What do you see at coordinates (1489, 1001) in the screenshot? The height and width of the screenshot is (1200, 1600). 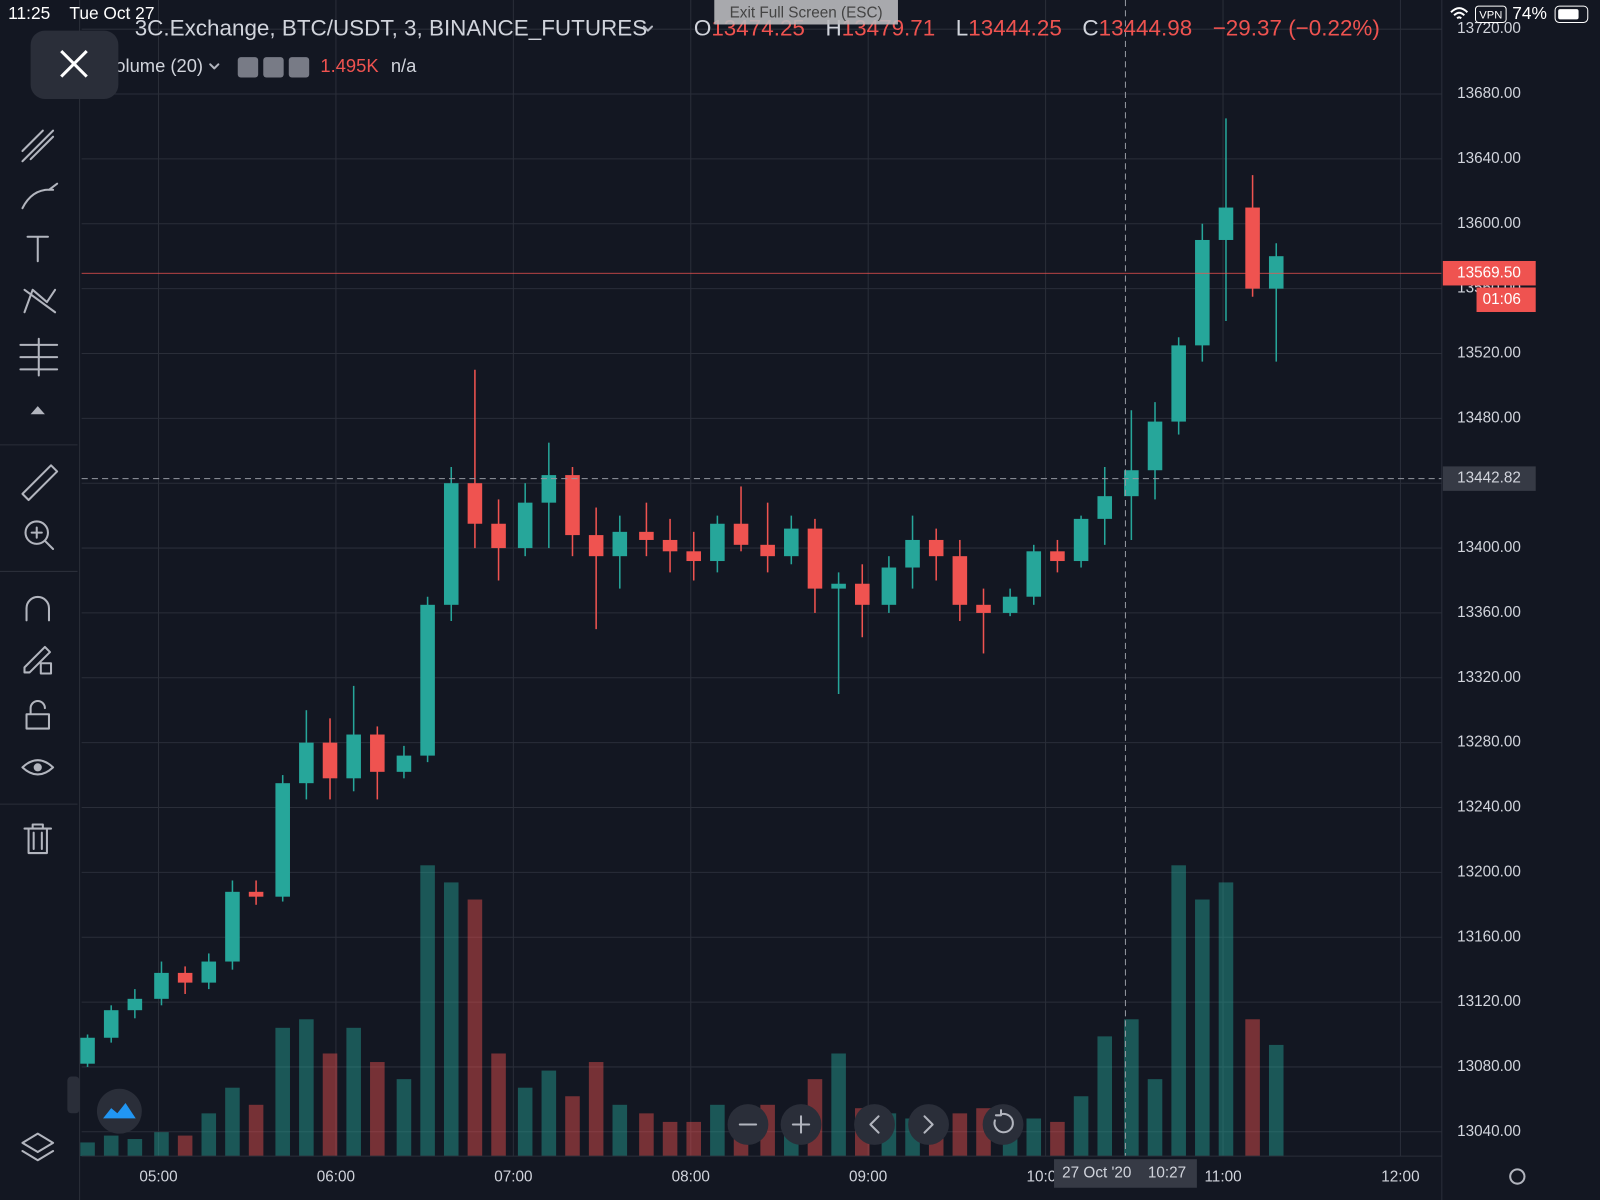 I see `y-tick-label: 13120.00` at bounding box center [1489, 1001].